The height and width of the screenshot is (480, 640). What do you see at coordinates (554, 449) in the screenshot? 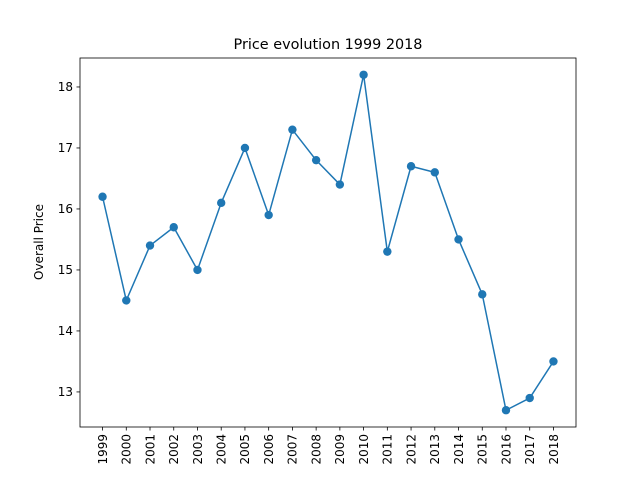
I see `x-tick-label: 2018` at bounding box center [554, 449].